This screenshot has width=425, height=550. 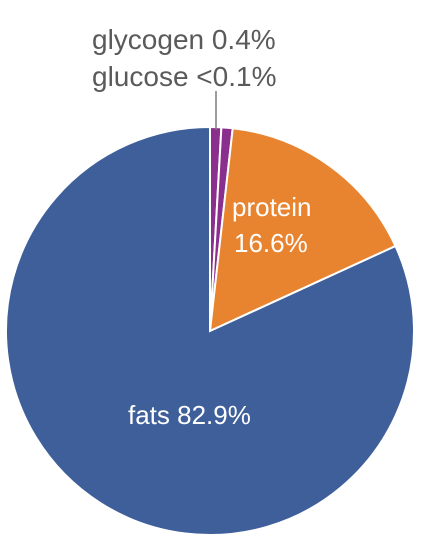 What do you see at coordinates (189, 415) in the screenshot?
I see `label-fats: fats 82.9%` at bounding box center [189, 415].